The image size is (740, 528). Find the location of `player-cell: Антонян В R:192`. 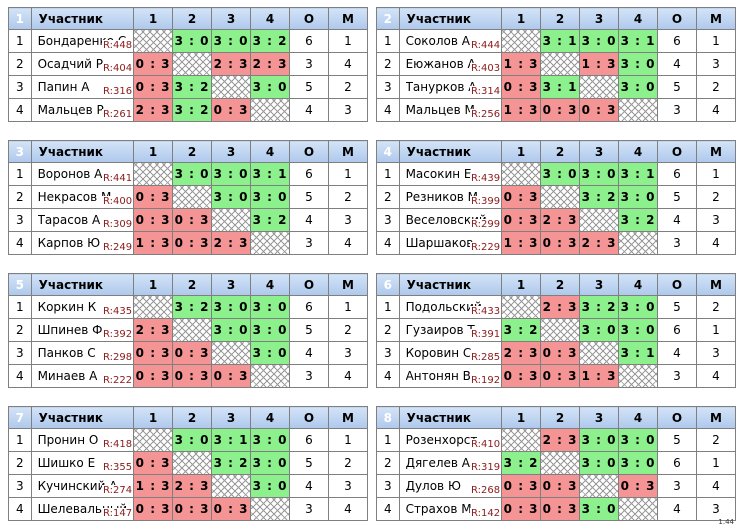

player-cell: Антонян В R:192 is located at coordinates (450, 376).